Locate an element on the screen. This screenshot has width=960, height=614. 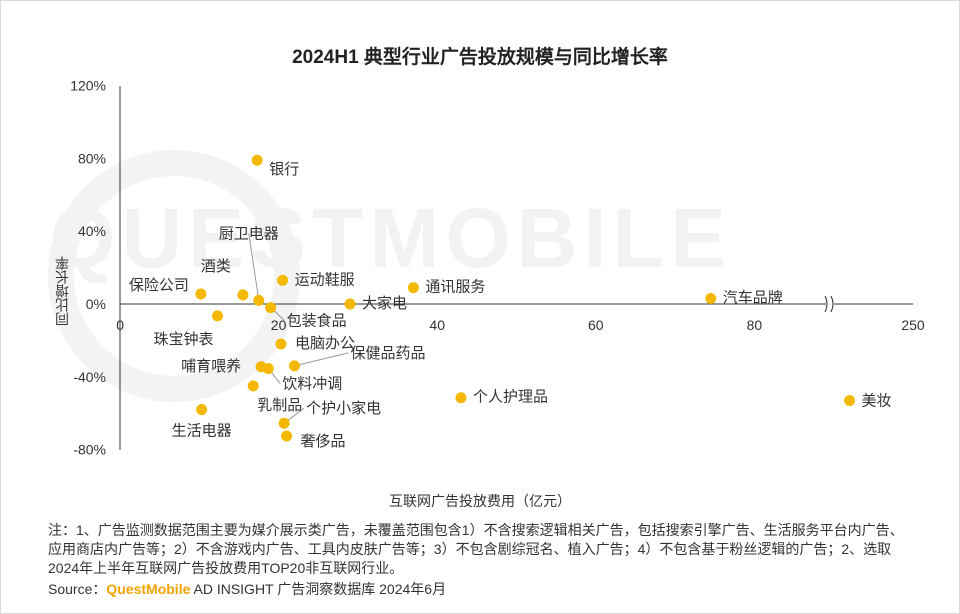
data-point-label: 银行 is located at coordinates (284, 169).